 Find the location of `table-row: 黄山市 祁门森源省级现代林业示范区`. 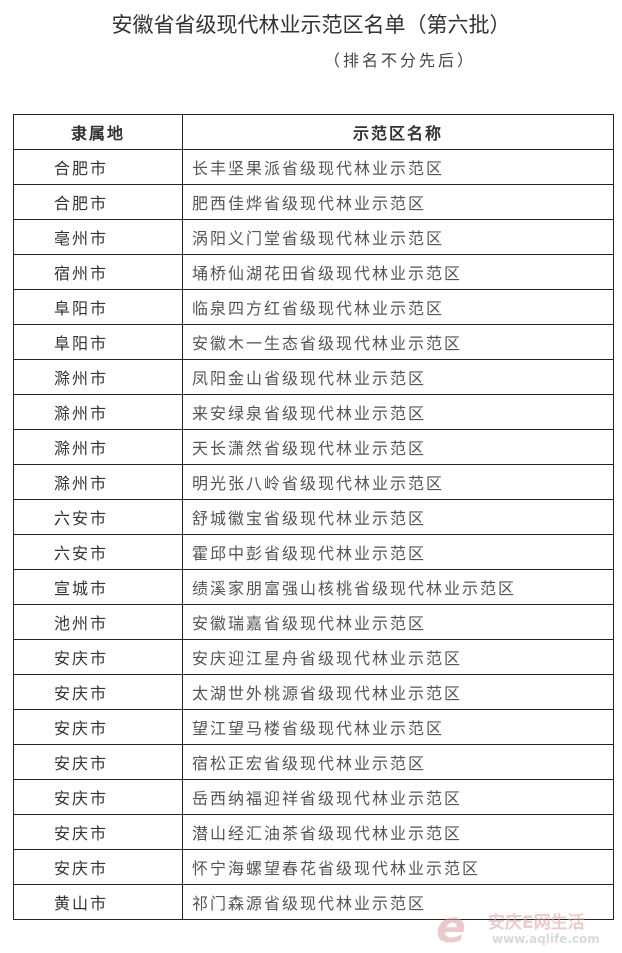

table-row: 黄山市 祁门森源省级现代林业示范区 is located at coordinates (313, 902).